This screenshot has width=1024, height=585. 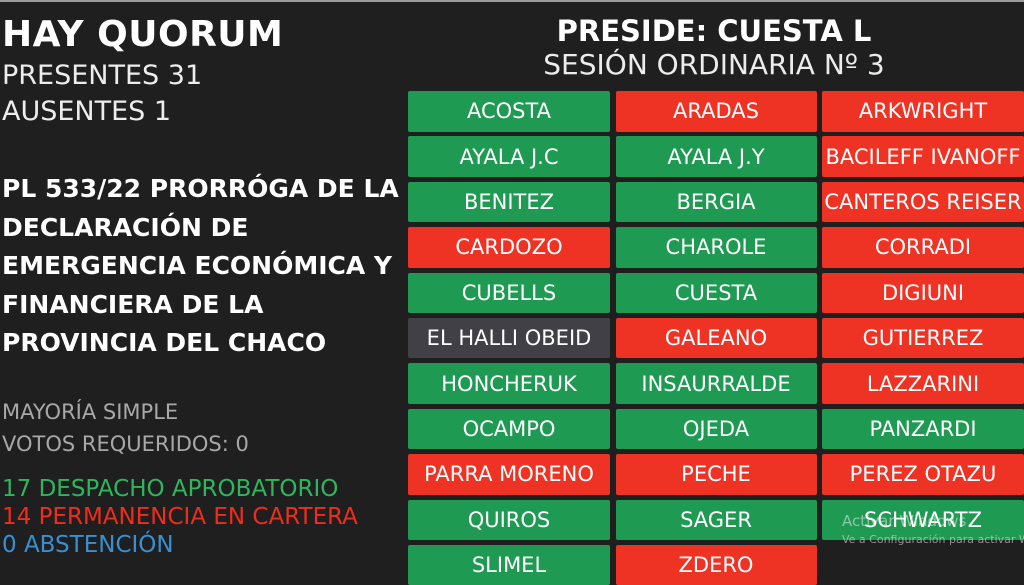 What do you see at coordinates (923, 202) in the screenshot?
I see `legislator-vote-cell: CANTEROS REISER` at bounding box center [923, 202].